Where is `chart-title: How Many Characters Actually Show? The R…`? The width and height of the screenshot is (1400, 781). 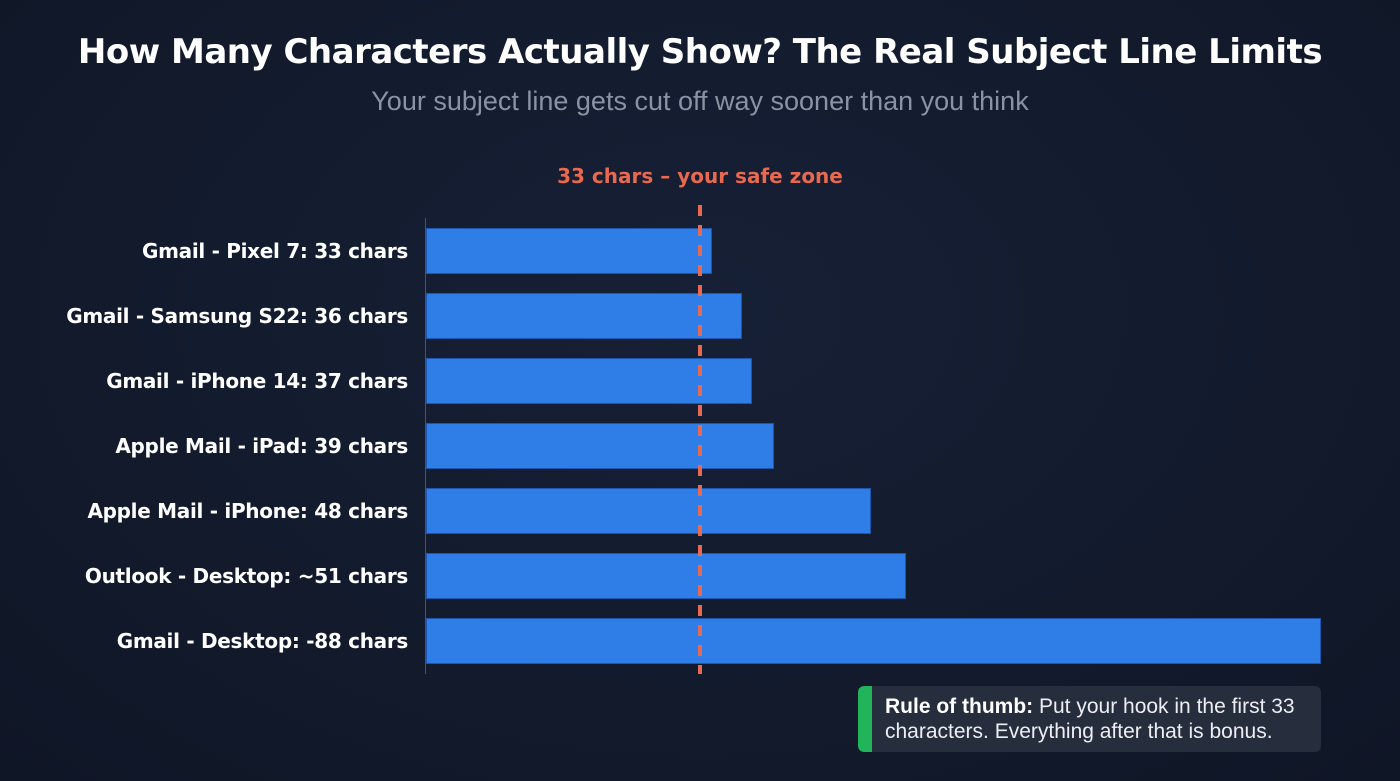
chart-title: How Many Characters Actually Show? The R… is located at coordinates (700, 52).